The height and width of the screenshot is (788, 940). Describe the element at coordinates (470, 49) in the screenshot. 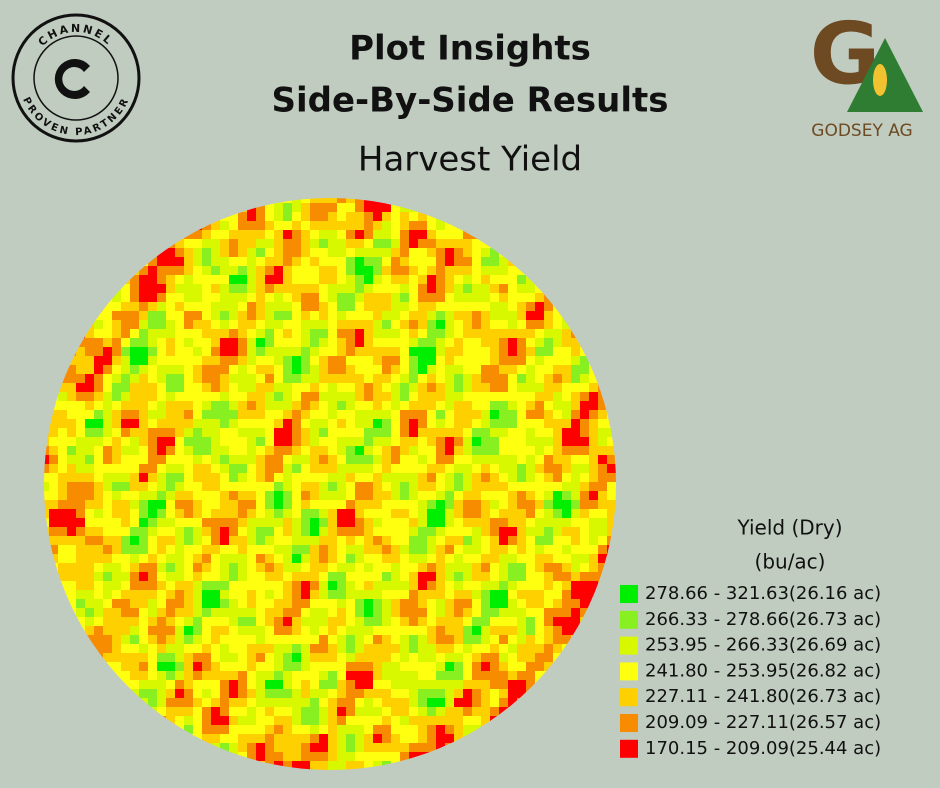

I see `title: Plot Insights` at that location.